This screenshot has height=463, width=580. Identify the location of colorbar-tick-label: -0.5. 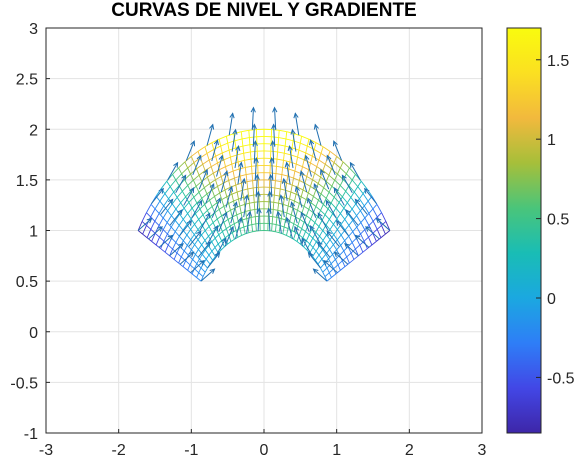
(561, 378).